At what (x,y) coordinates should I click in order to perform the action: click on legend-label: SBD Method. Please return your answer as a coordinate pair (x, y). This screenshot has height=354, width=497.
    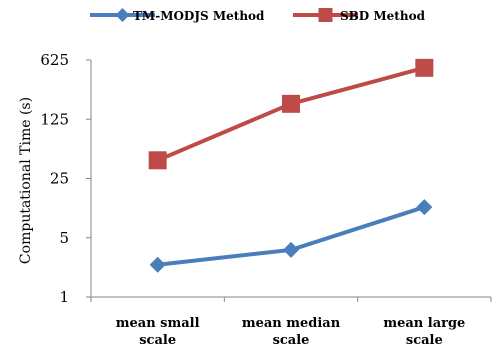
    Looking at the image, I should click on (383, 16).